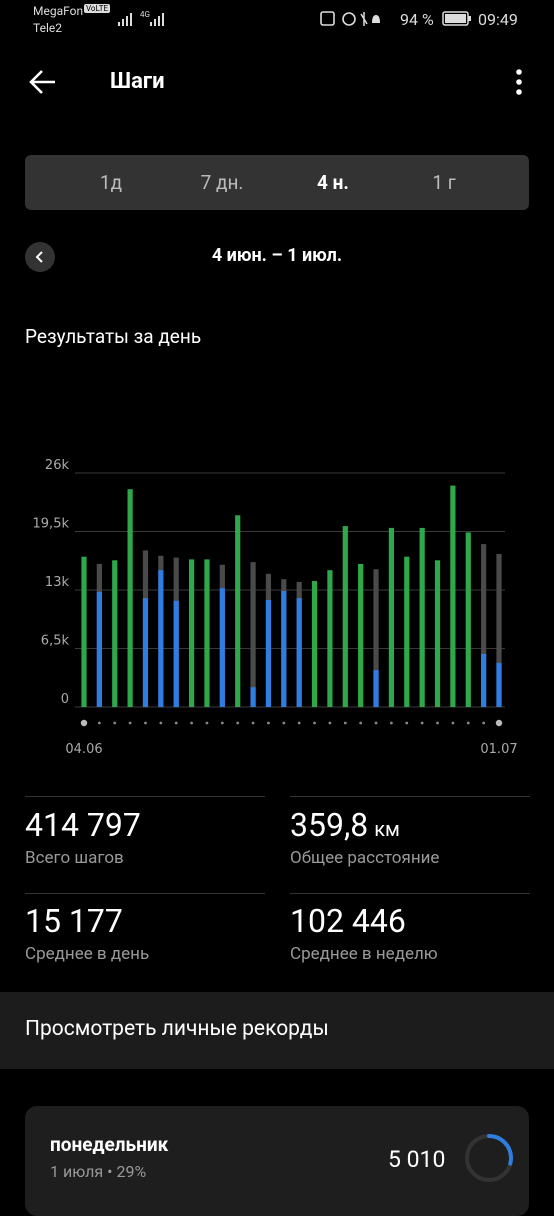 The height and width of the screenshot is (1216, 554). What do you see at coordinates (417, 19) in the screenshot?
I see `battery-percent: 94 %` at bounding box center [417, 19].